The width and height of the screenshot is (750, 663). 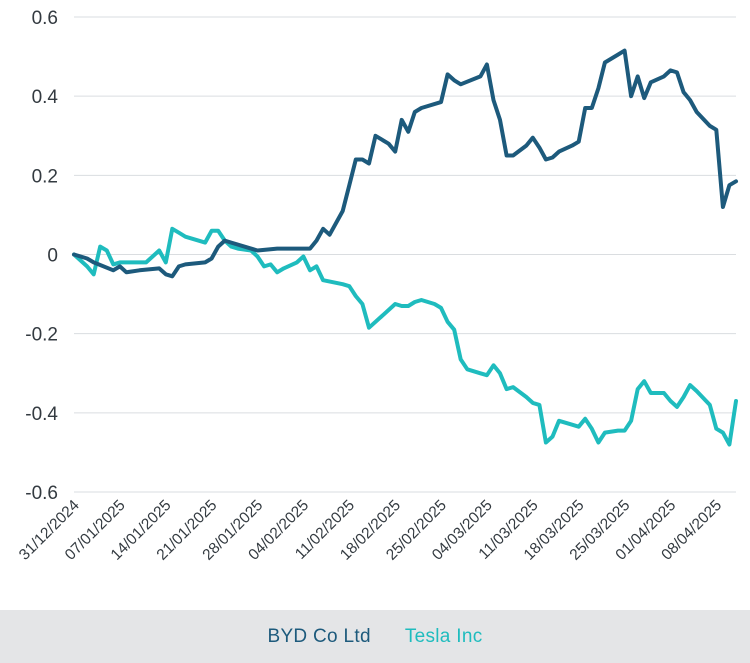 What do you see at coordinates (45, 97) in the screenshot?
I see `y-tick-label: 0.4` at bounding box center [45, 97].